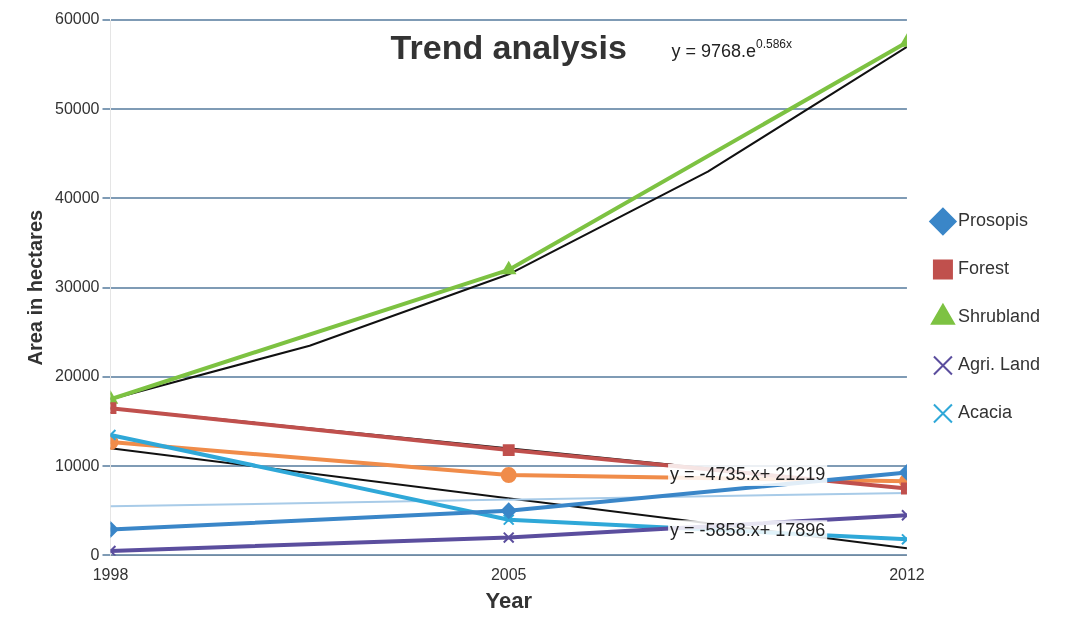 The image size is (1070, 625). What do you see at coordinates (983, 268) in the screenshot?
I see `legend-label: Forest` at bounding box center [983, 268].